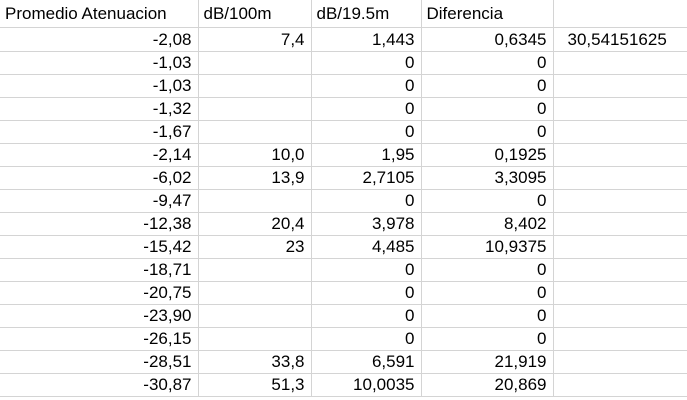 The height and width of the screenshot is (400, 687). What do you see at coordinates (366, 385) in the screenshot?
I see `cell-db-19-5m: 10,0035` at bounding box center [366, 385].